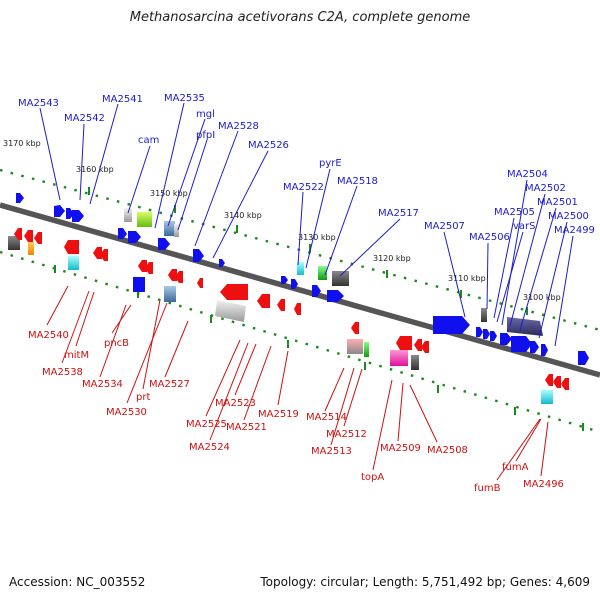 Image resolution: width=600 pixels, height=600 pixels. I want to click on gene-label: MA2538, so click(62, 372).